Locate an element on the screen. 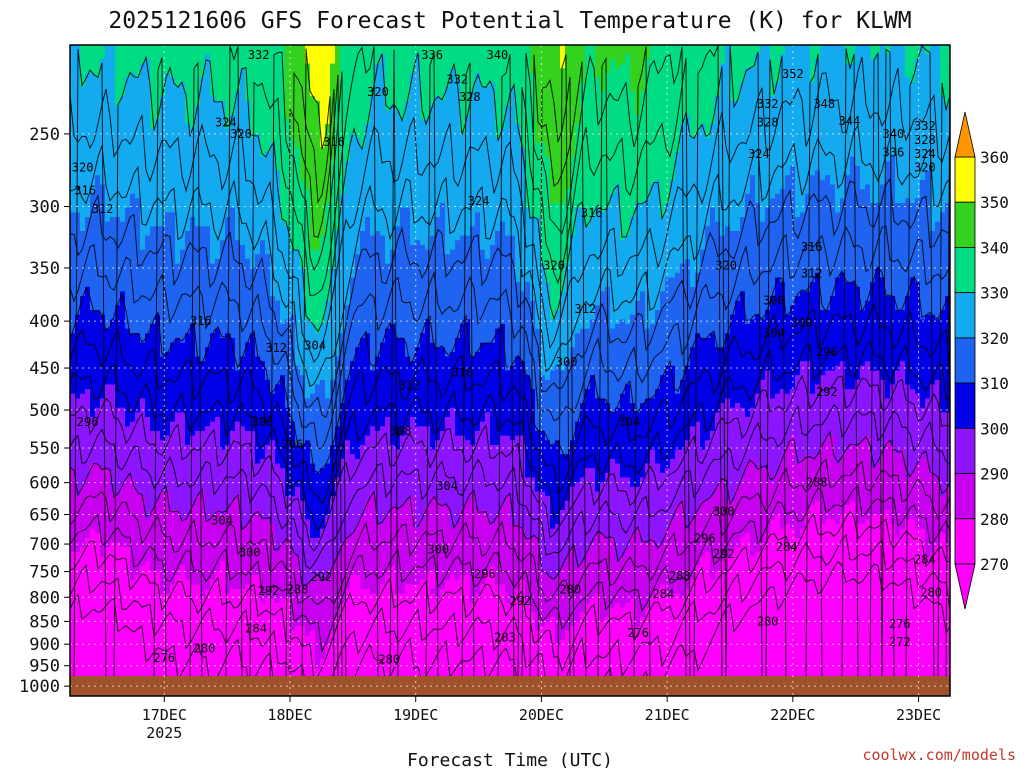 The height and width of the screenshot is (768, 1024). colorbar-arrow-high is located at coordinates (965, 134).